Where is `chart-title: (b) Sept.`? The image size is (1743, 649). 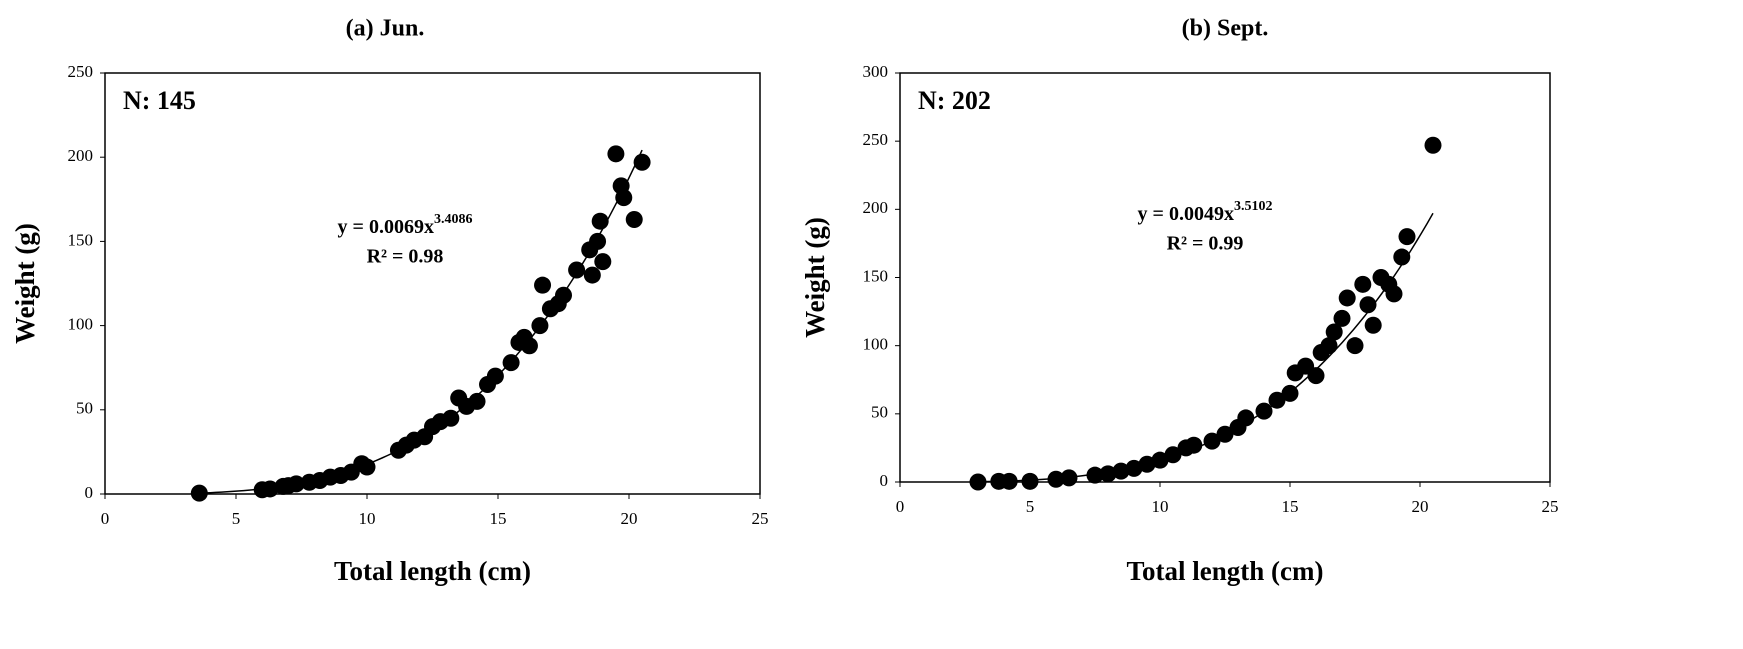 chart-title: (b) Sept. is located at coordinates (1225, 29).